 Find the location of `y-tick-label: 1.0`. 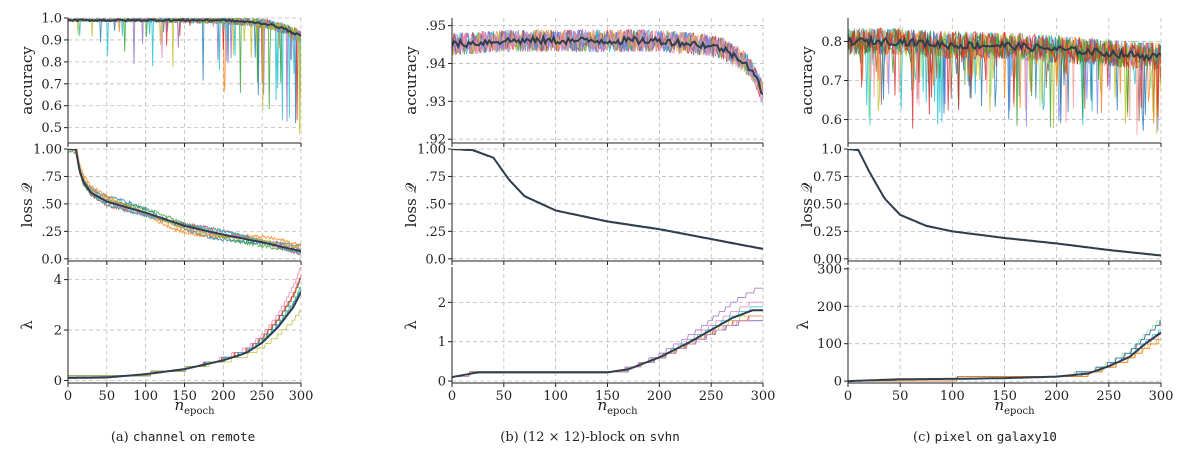

y-tick-label: 1.0 is located at coordinates (51, 19).